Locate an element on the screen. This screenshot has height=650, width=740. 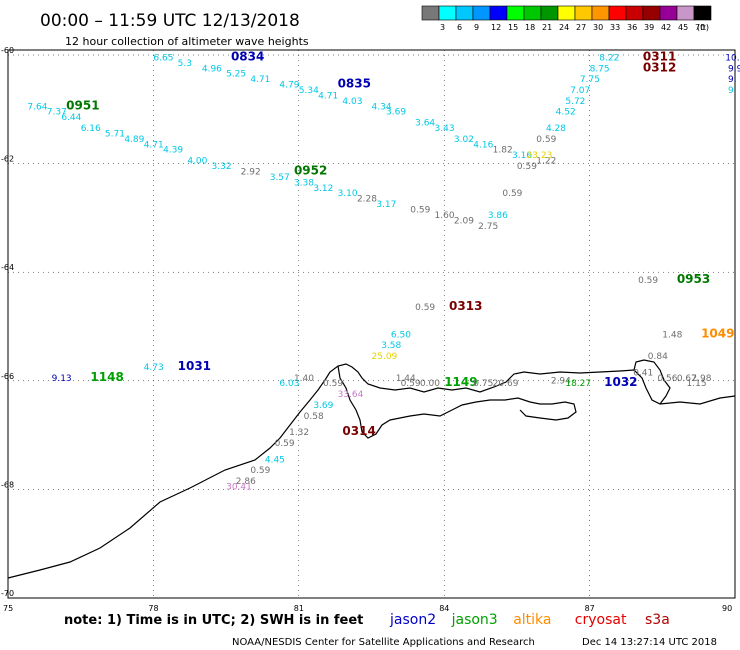
wave-height-value: 6.44 is located at coordinates (71, 118).